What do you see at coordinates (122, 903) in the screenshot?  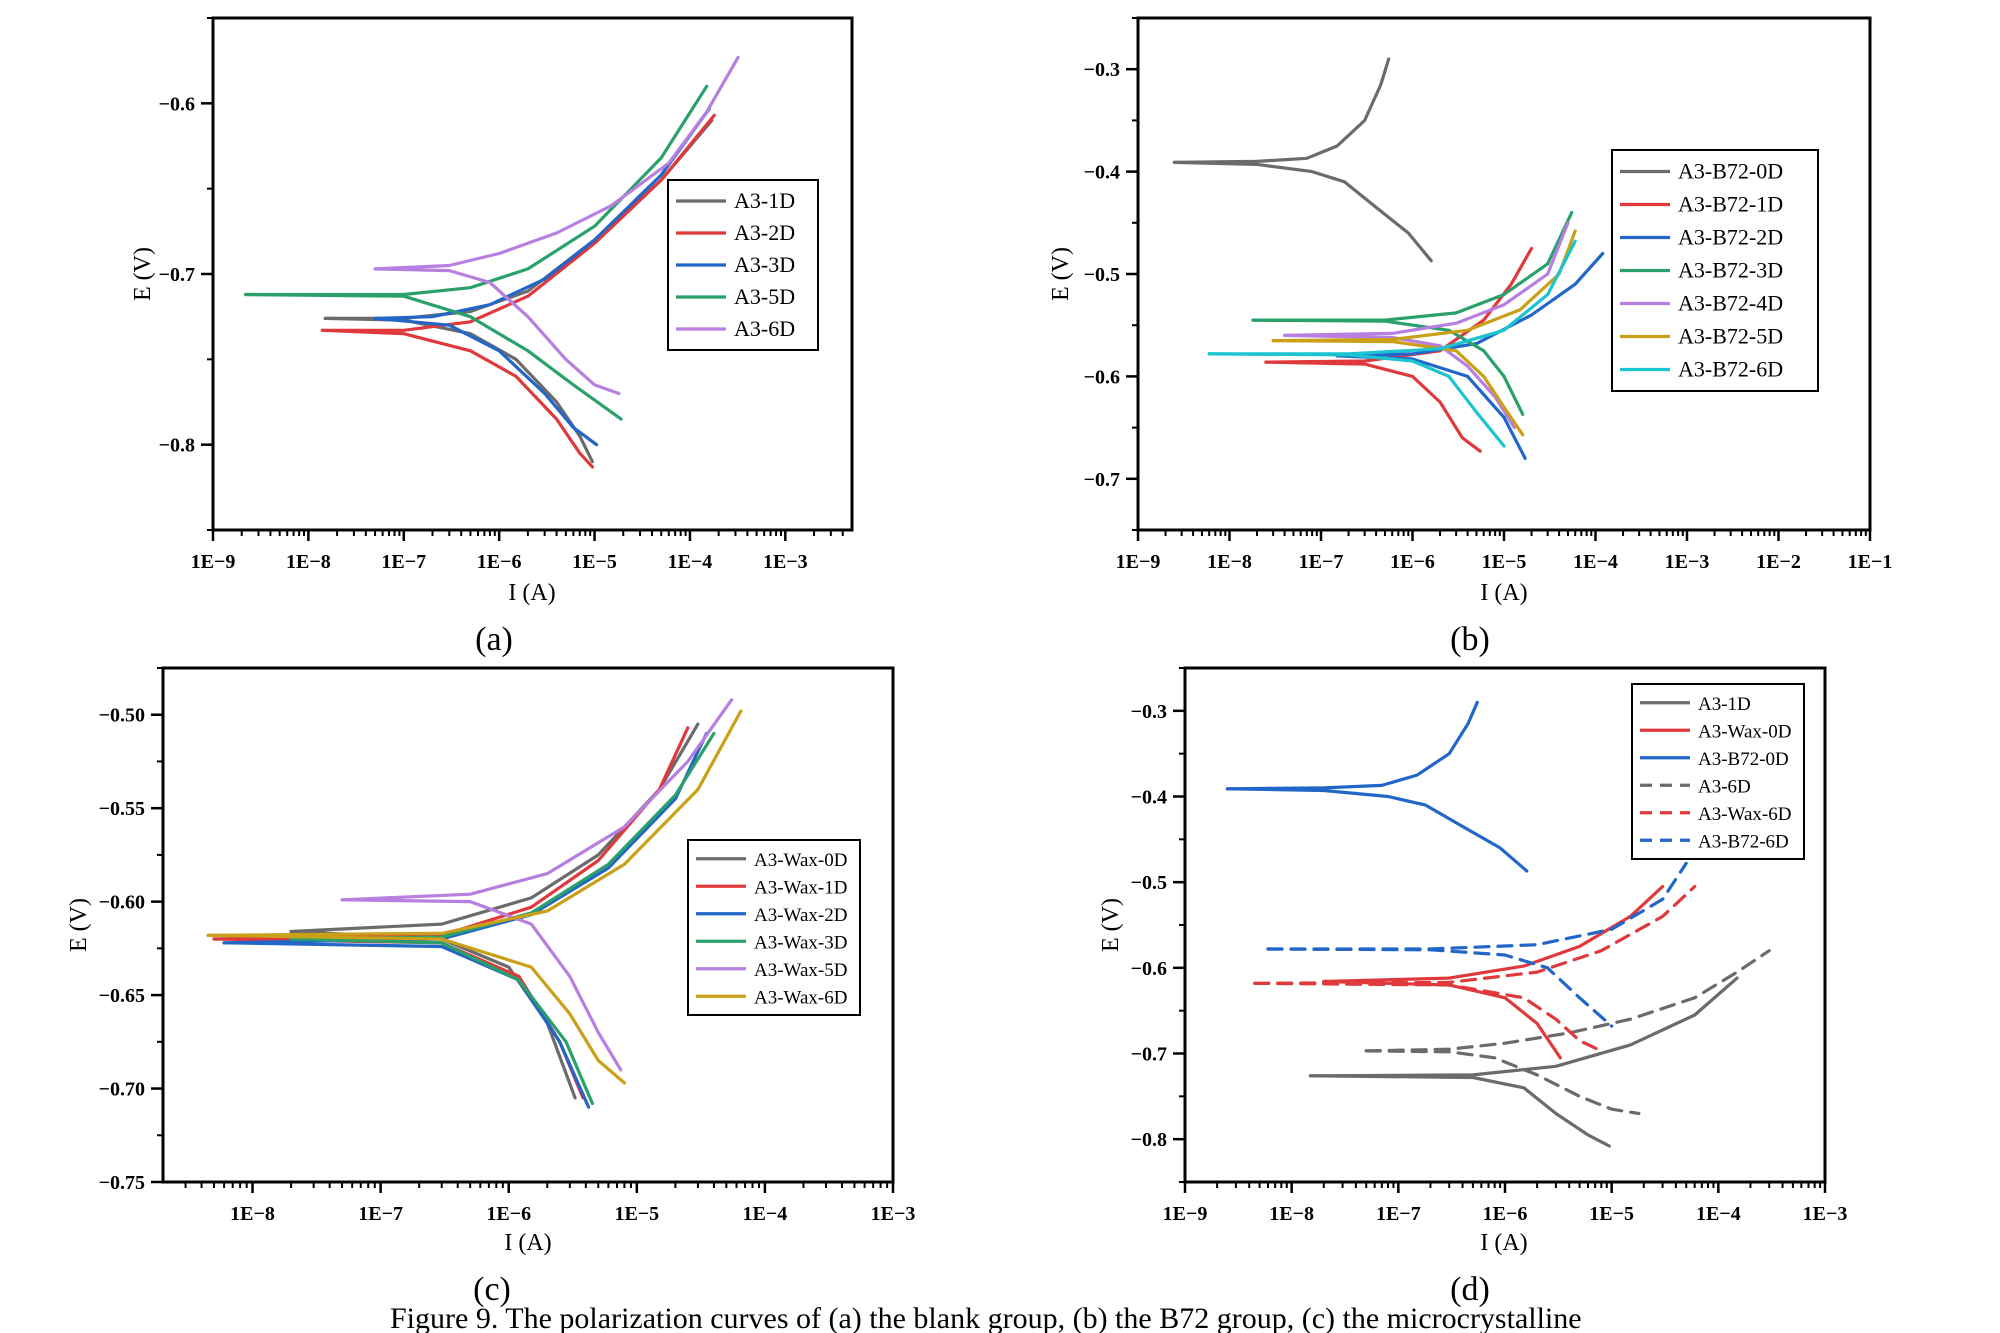 I see `y-tick-label: −0.60` at bounding box center [122, 903].